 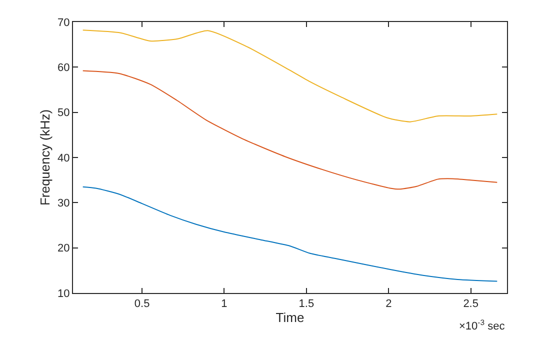 I want to click on x-axis-title: Time, so click(x=290, y=318).